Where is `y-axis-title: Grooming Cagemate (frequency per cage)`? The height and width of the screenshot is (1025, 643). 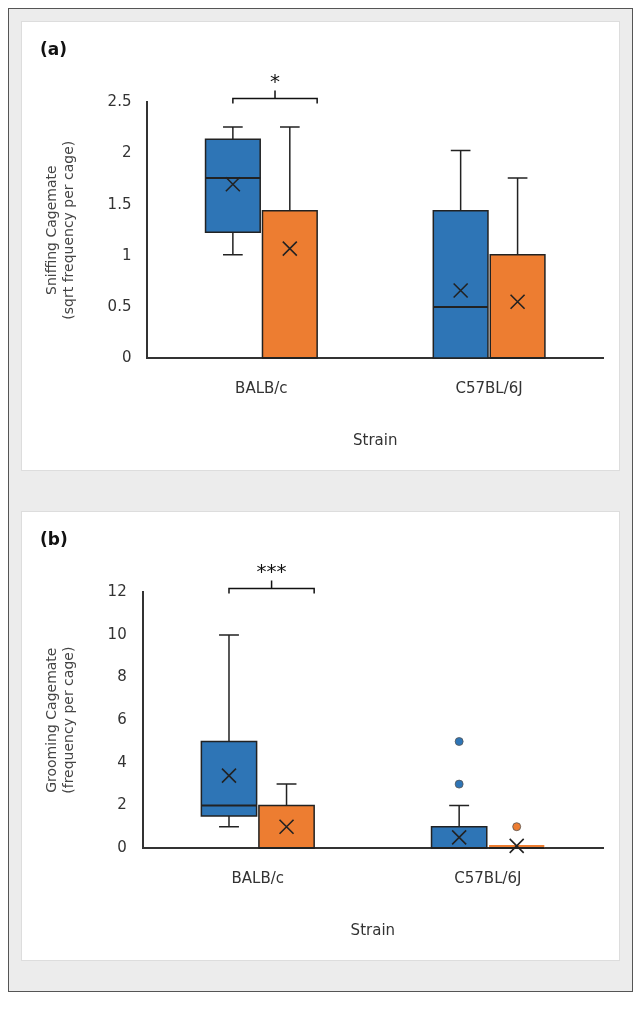
y-axis-title: Grooming Cagemate (frequency per cage) is located at coordinates (59, 720).